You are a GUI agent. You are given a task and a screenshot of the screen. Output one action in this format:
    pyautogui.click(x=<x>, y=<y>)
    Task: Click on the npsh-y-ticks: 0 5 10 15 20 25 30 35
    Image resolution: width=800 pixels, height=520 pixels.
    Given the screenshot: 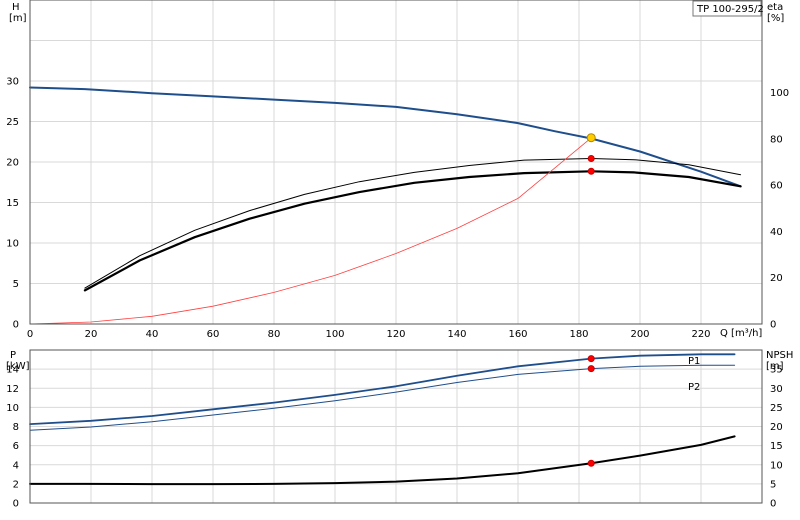 What is the action you would take?
    pyautogui.click(x=776, y=437)
    